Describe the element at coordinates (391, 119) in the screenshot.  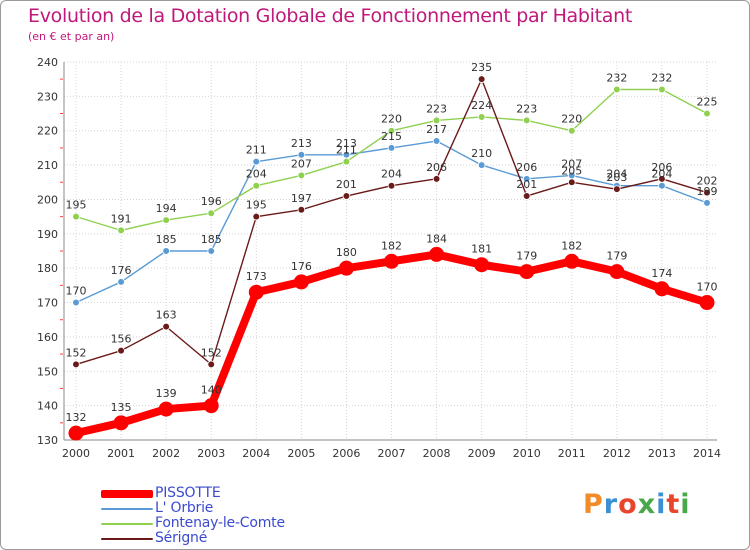
I see `data-label: 220` at that location.